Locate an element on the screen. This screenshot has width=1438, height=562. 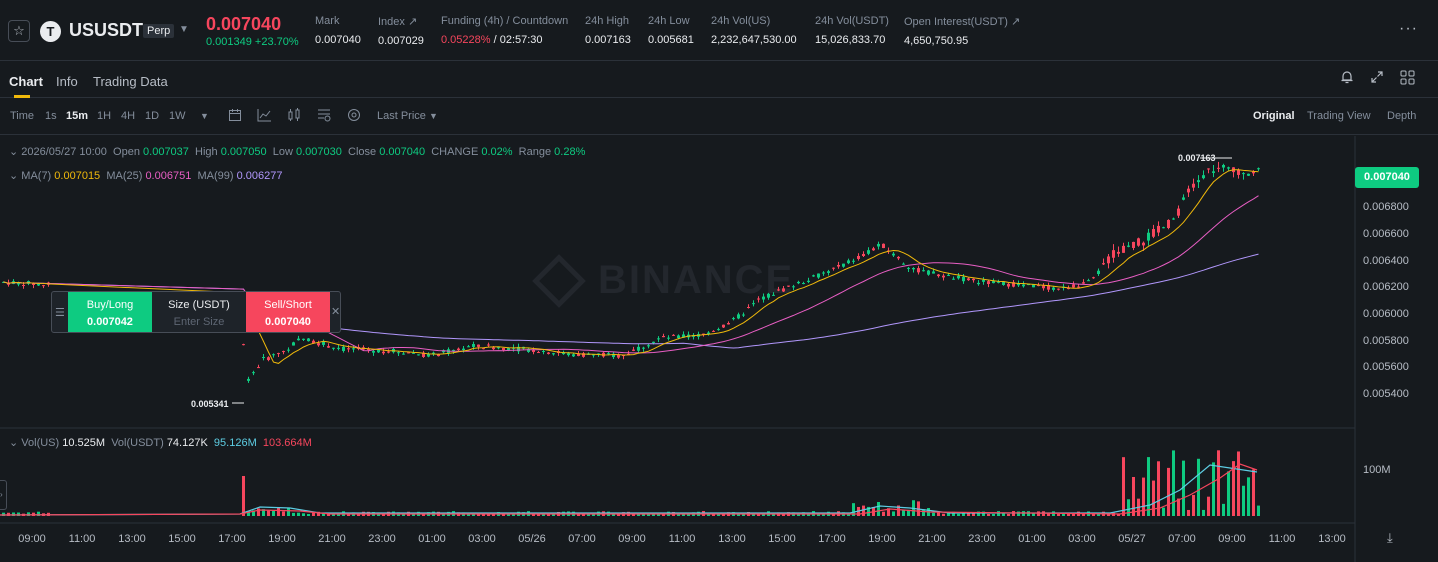
interval-dropdown-icon: ▼ is located at coordinates (204, 116).